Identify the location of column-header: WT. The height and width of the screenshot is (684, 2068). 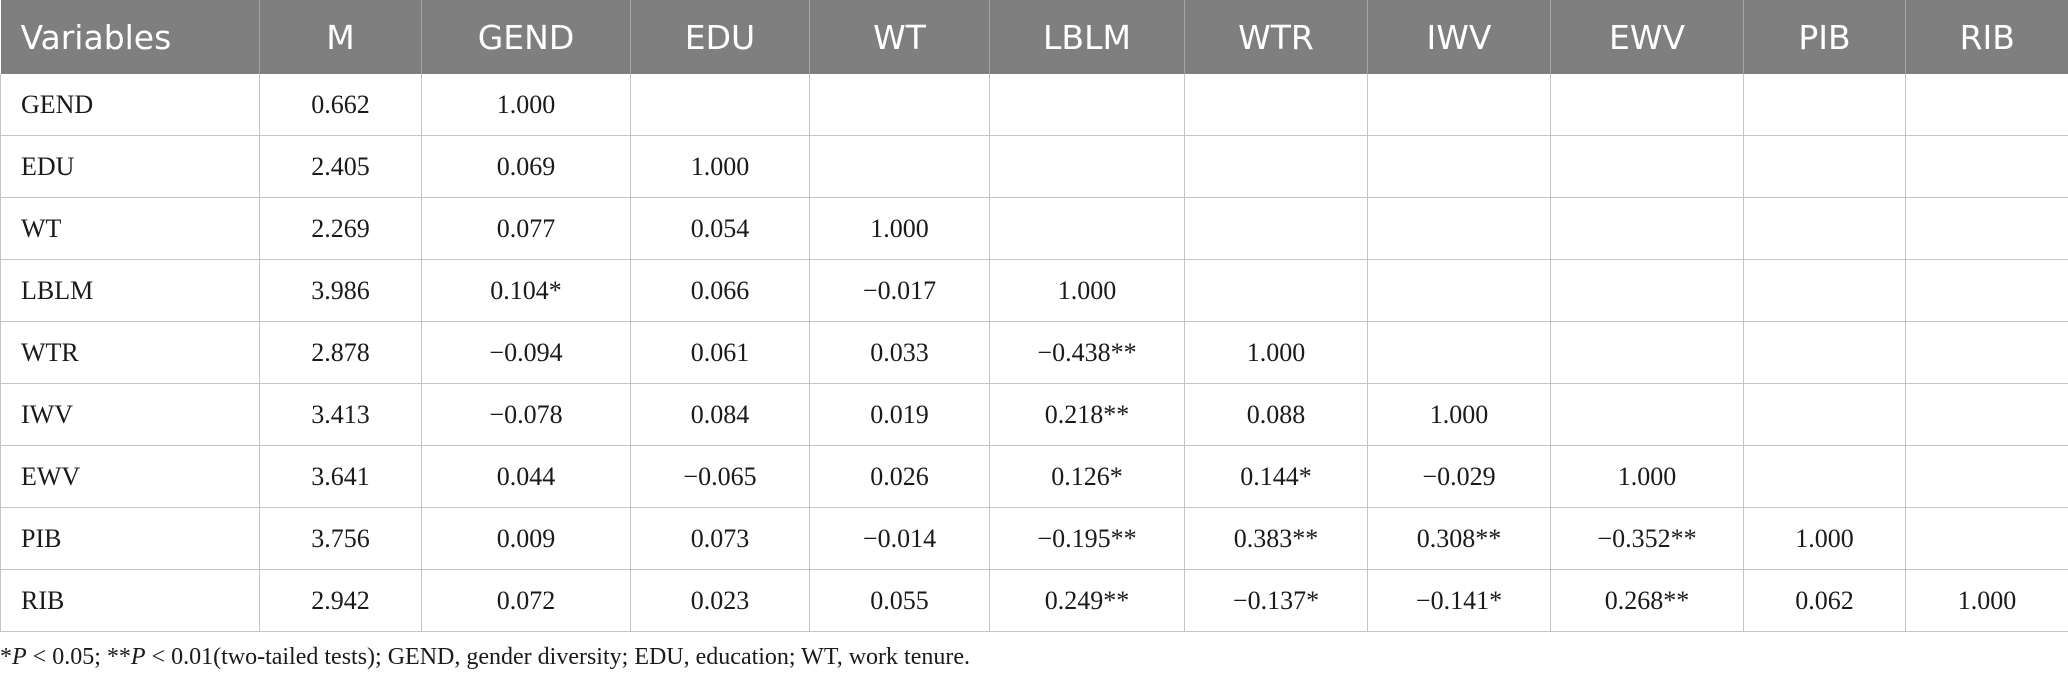
(899, 37).